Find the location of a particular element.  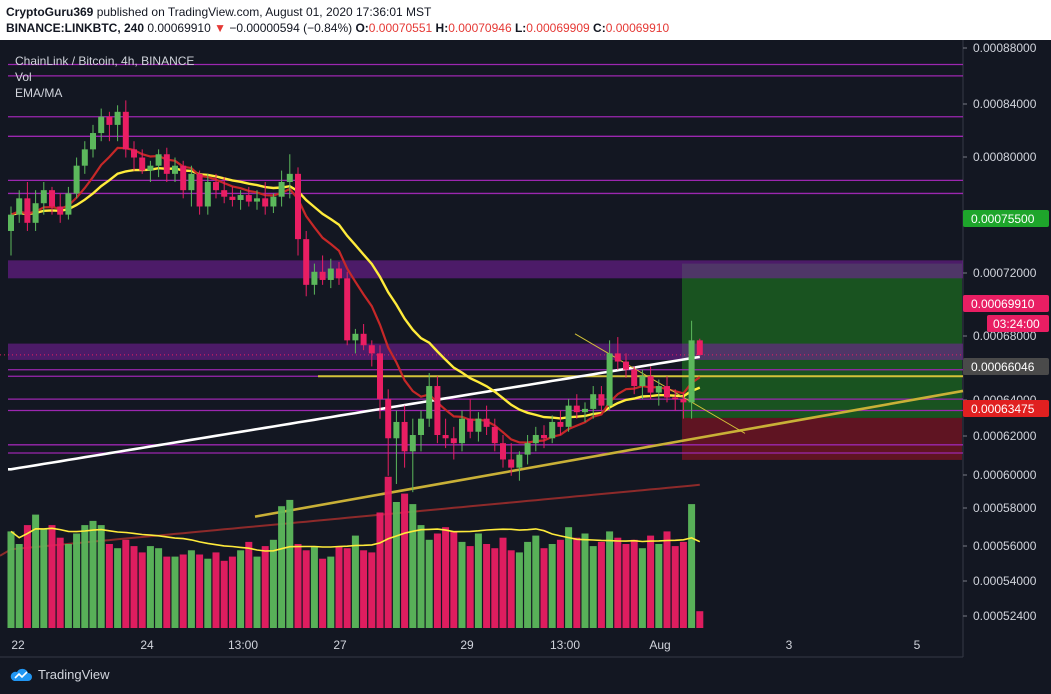

resistance-zone is located at coordinates (485, 351).